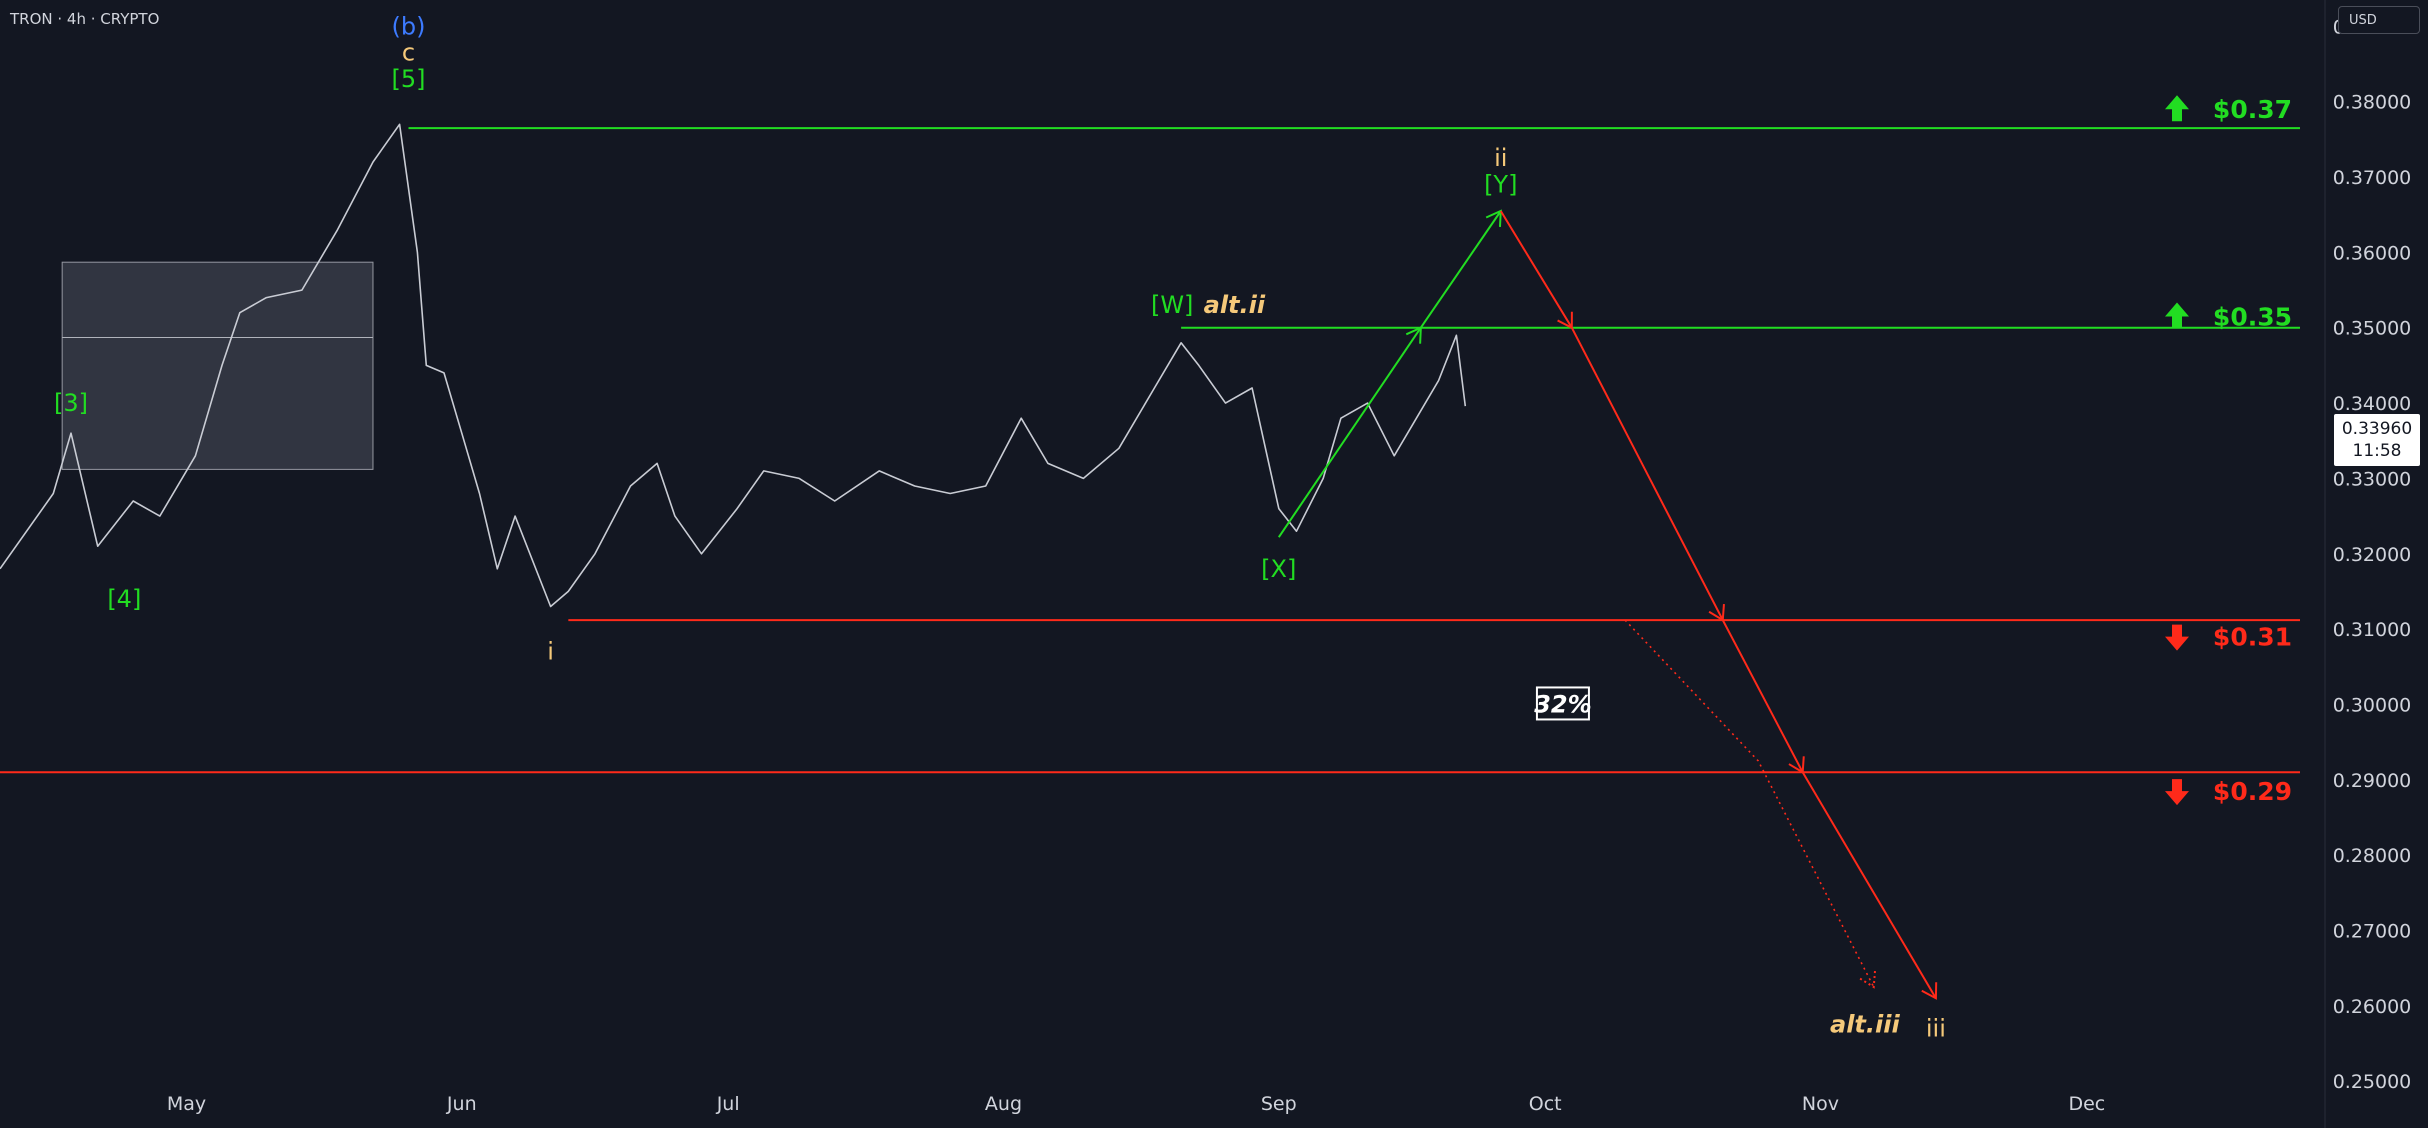 Image resolution: width=2428 pixels, height=1128 pixels. I want to click on x-tick-label: Jun, so click(461, 1104).